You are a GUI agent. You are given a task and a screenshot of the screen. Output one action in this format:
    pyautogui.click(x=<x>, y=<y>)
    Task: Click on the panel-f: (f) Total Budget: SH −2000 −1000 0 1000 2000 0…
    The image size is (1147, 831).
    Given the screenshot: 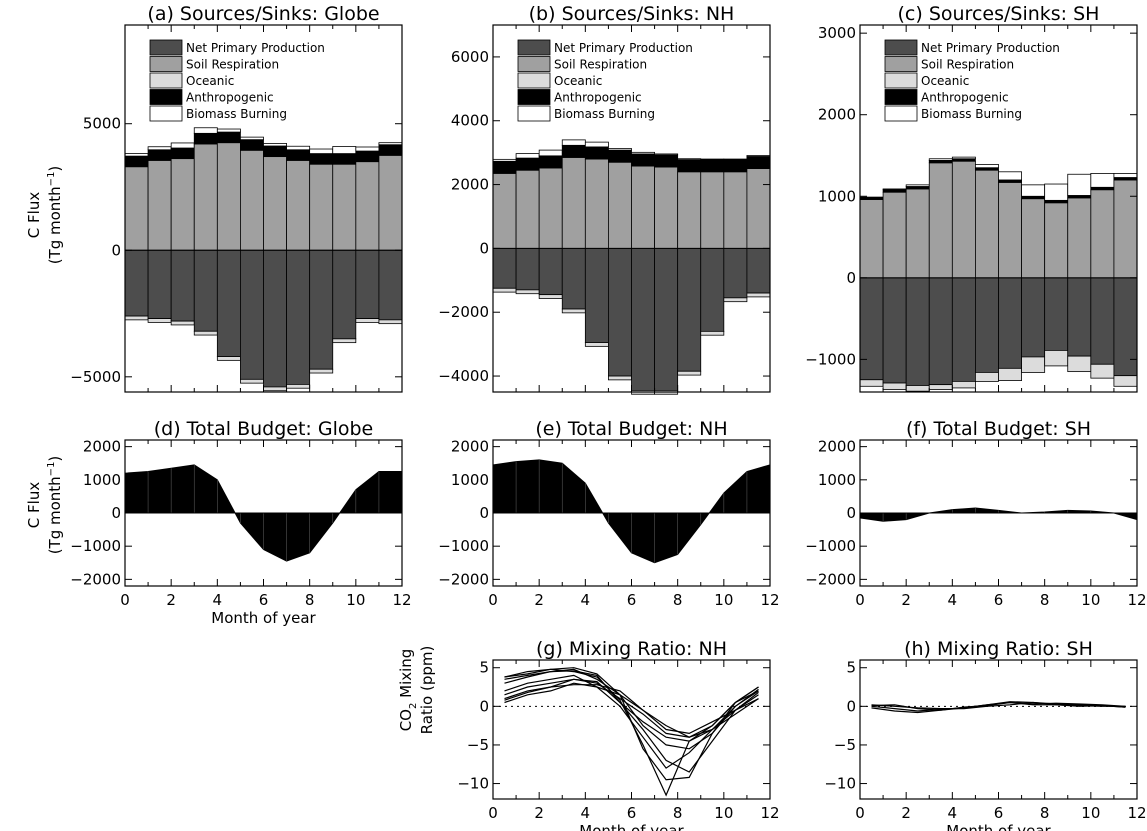 What is the action you would take?
    pyautogui.click(x=975, y=513)
    